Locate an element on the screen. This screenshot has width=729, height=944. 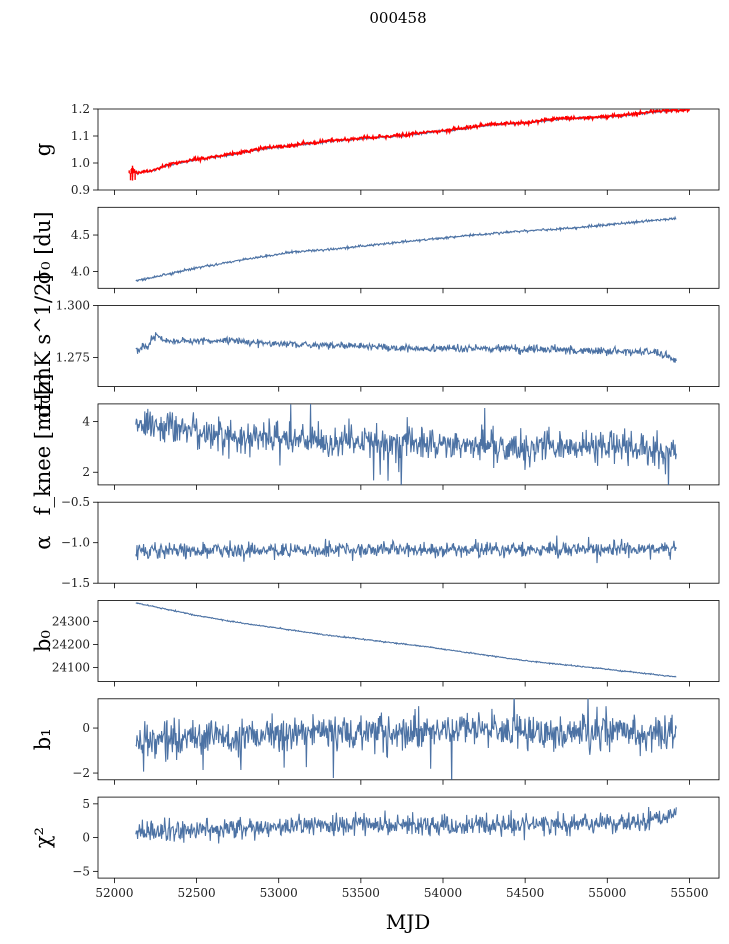
series-line-fknee is located at coordinates (406, 444).